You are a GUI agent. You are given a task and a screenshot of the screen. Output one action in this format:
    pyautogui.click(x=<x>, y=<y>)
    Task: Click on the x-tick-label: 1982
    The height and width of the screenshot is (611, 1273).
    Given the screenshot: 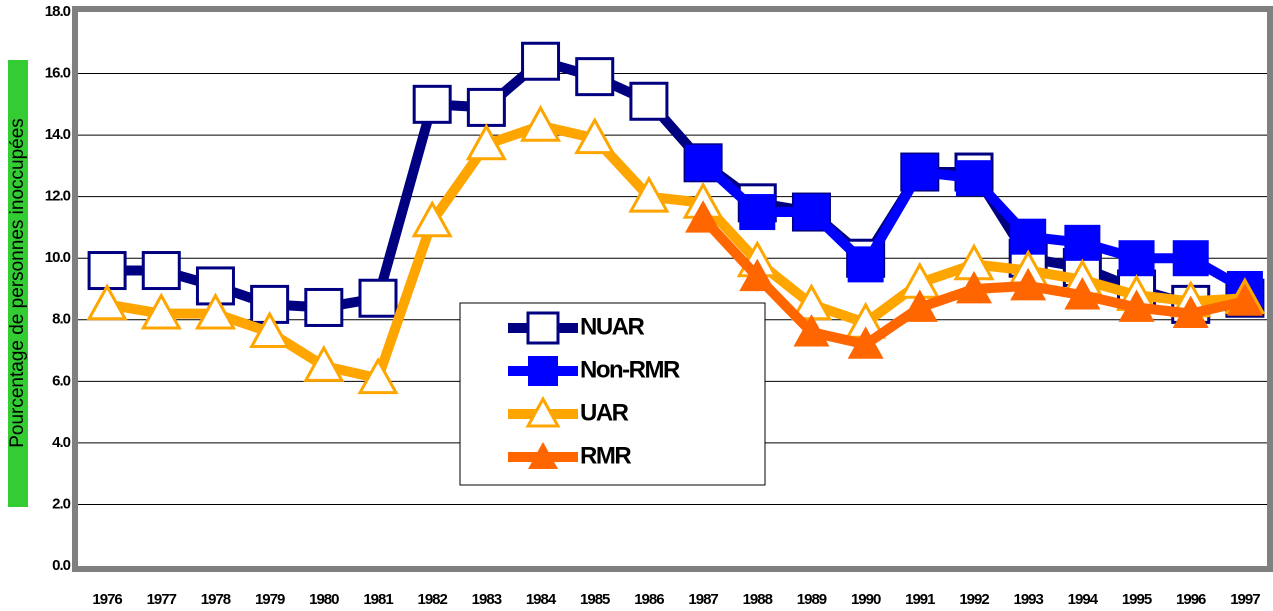 What is the action you would take?
    pyautogui.click(x=432, y=599)
    